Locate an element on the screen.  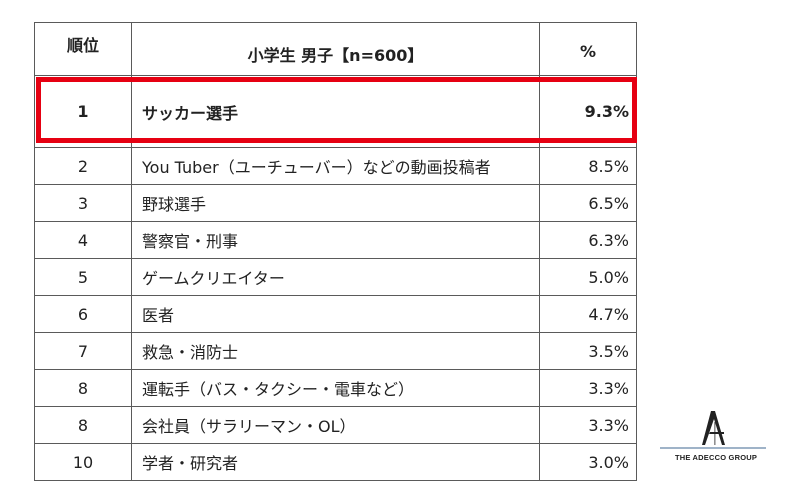
occupation-cell: 学者・研究者 is located at coordinates (335, 462).